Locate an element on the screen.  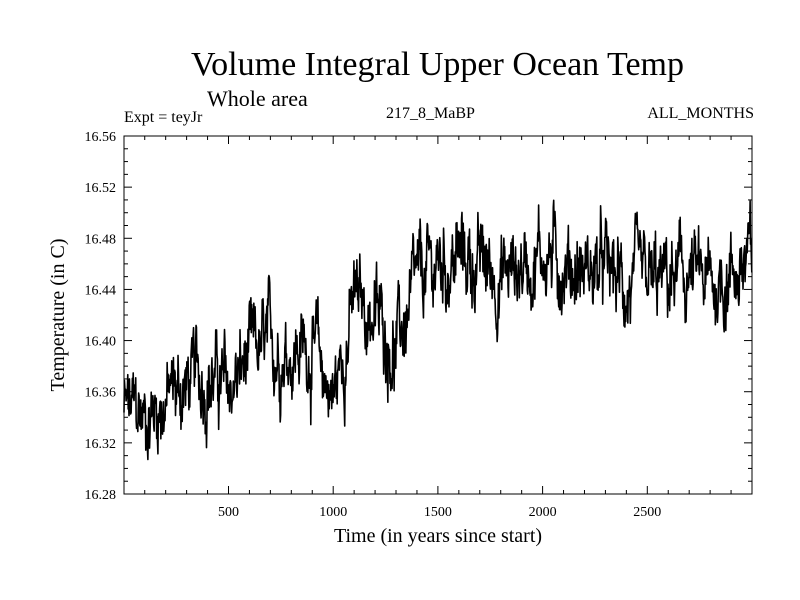
y-tick-label: 16.48 is located at coordinates (101, 239).